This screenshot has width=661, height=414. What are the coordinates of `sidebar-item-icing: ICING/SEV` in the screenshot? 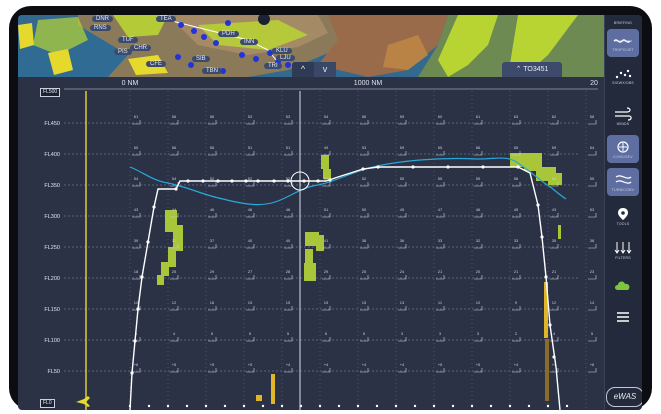 It's located at (623, 149).